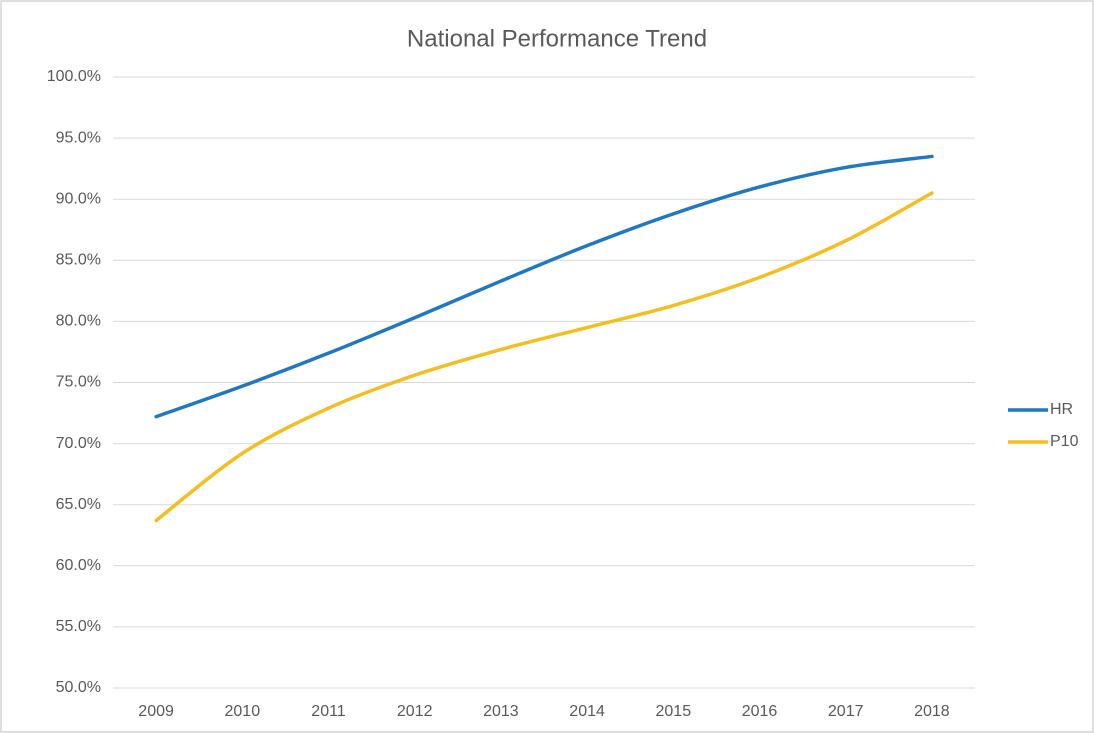 This screenshot has width=1094, height=733. I want to click on y-tick-label: 65.0%, so click(78, 504).